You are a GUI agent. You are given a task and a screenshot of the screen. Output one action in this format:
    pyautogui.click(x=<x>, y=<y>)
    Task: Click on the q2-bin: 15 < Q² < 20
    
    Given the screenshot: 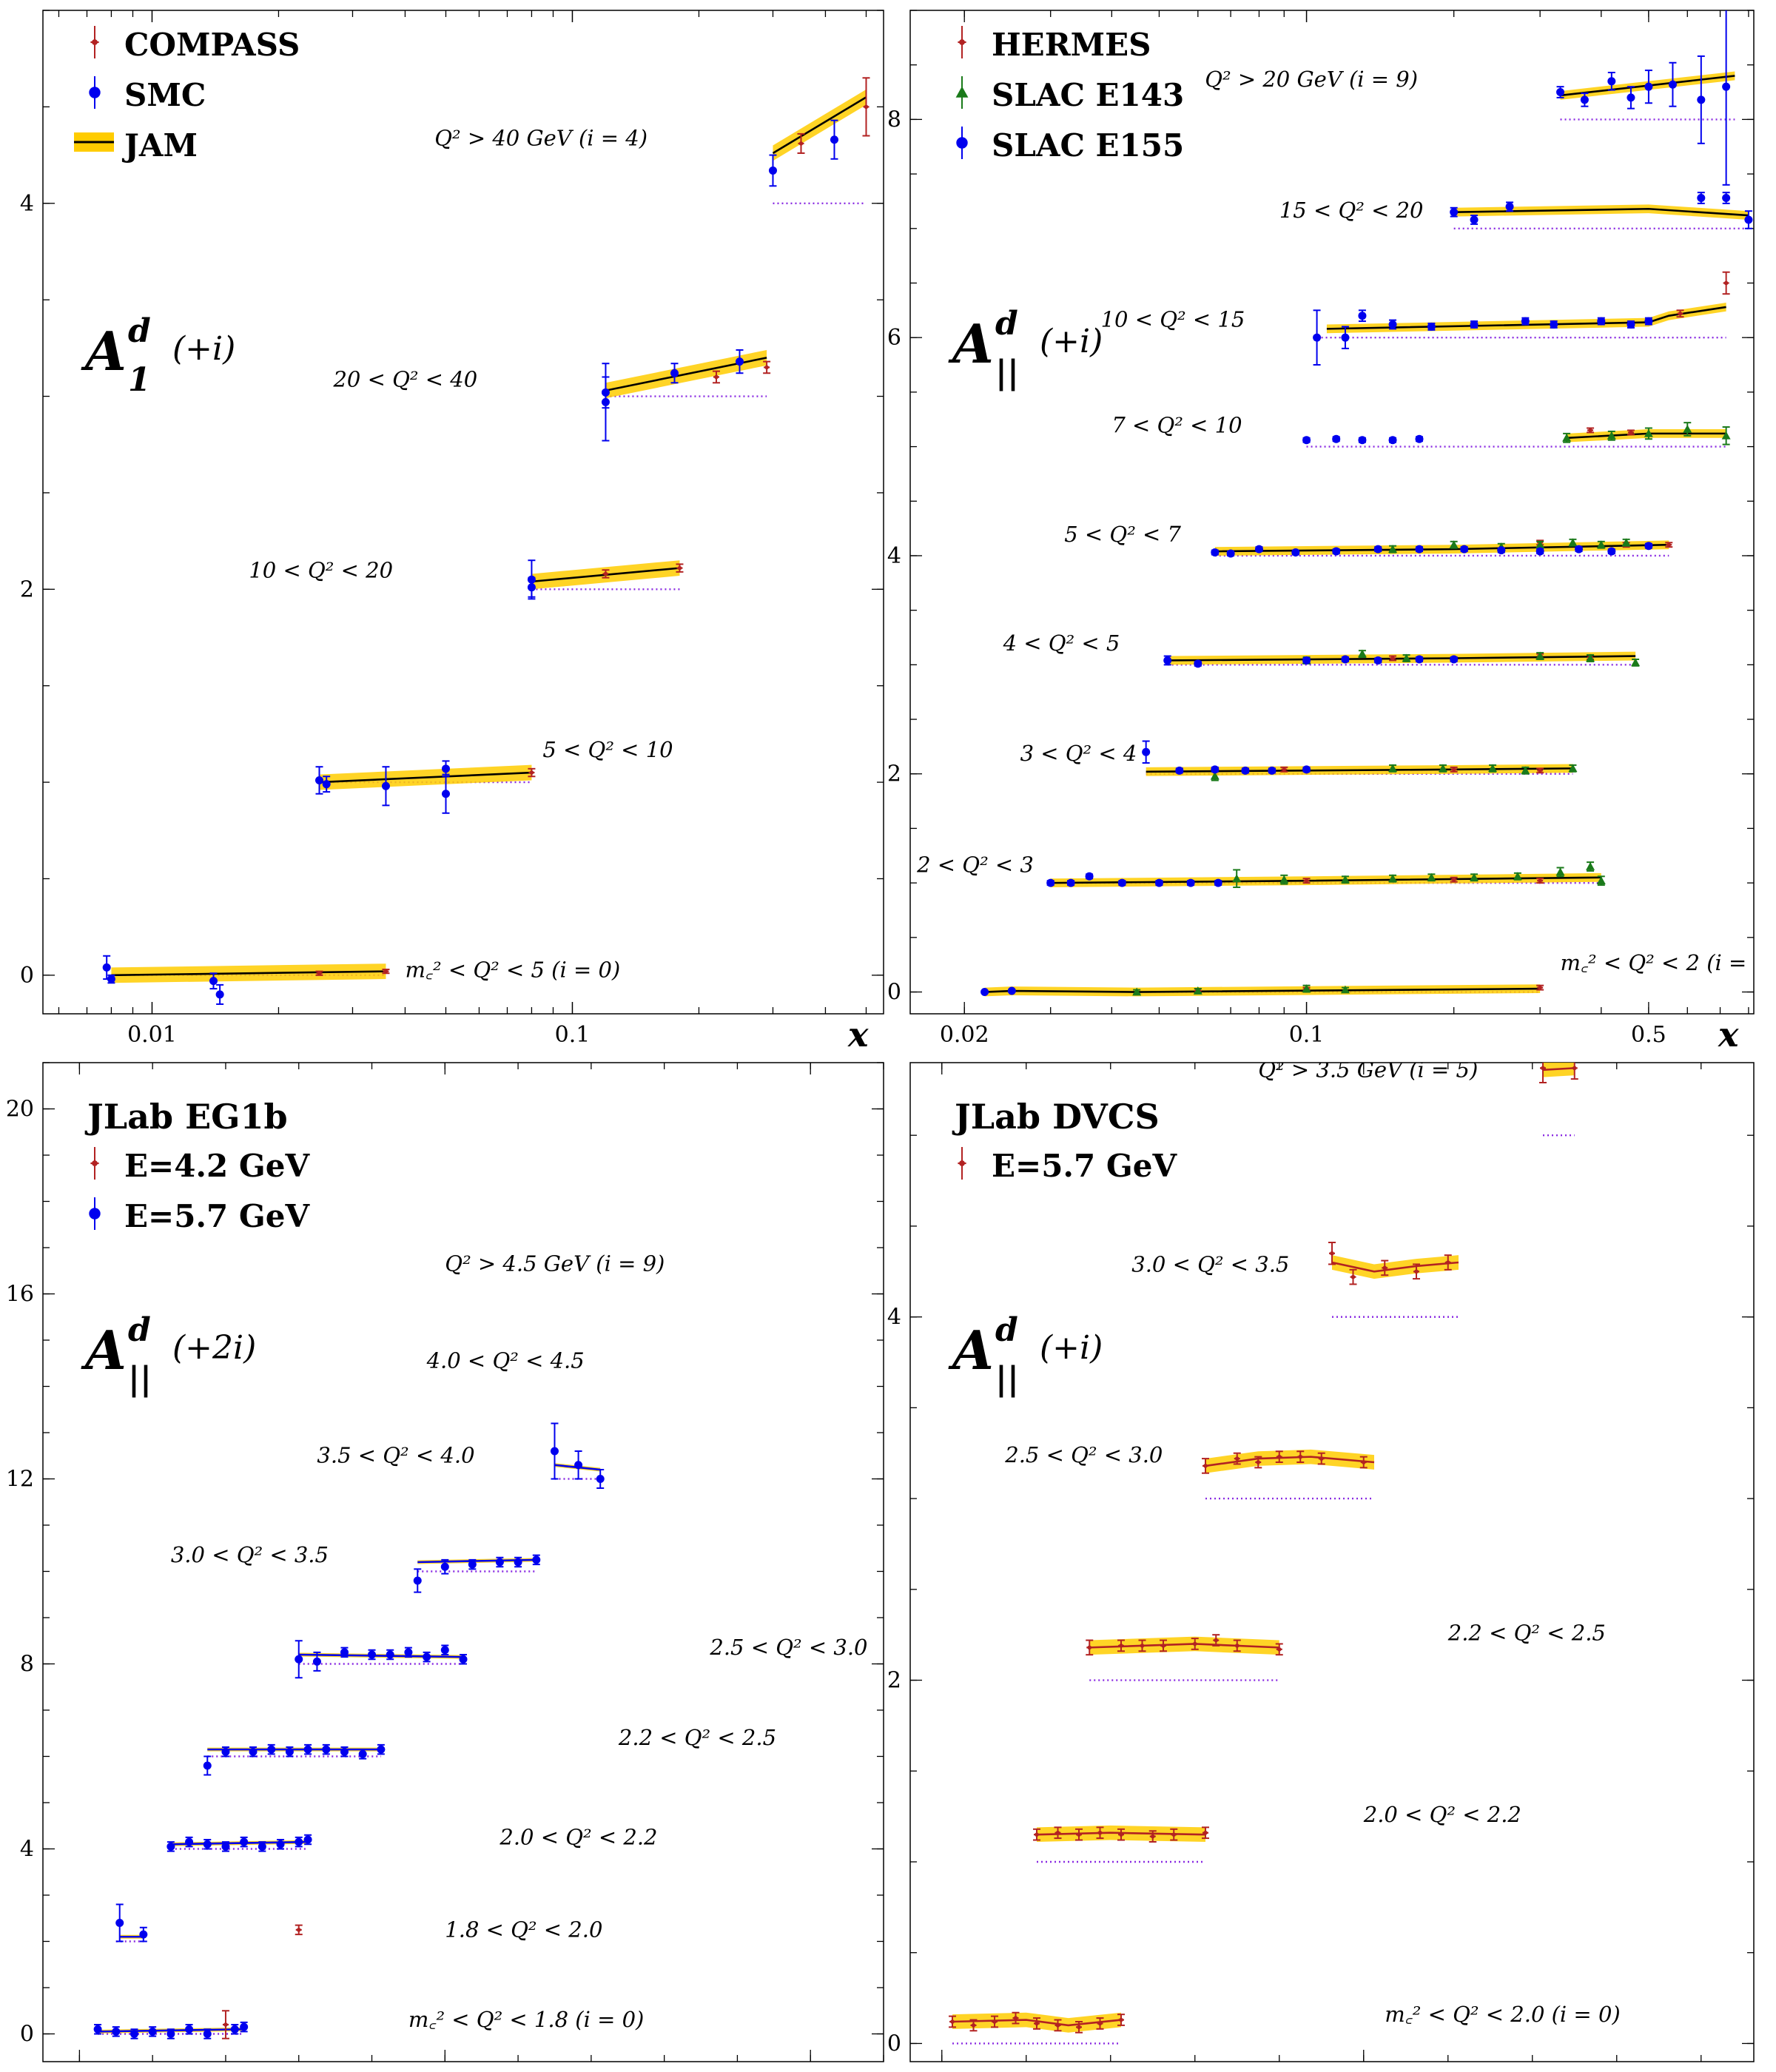 What is the action you would take?
    pyautogui.click(x=1516, y=210)
    